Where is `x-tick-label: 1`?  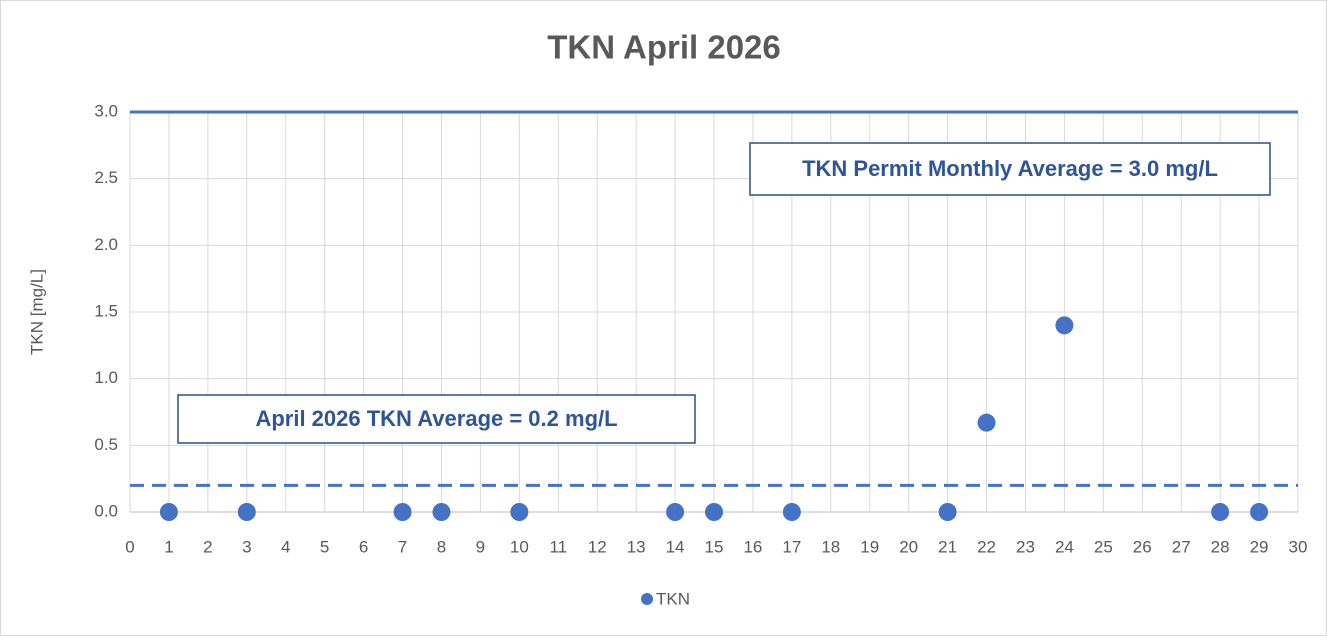 x-tick-label: 1 is located at coordinates (168, 546).